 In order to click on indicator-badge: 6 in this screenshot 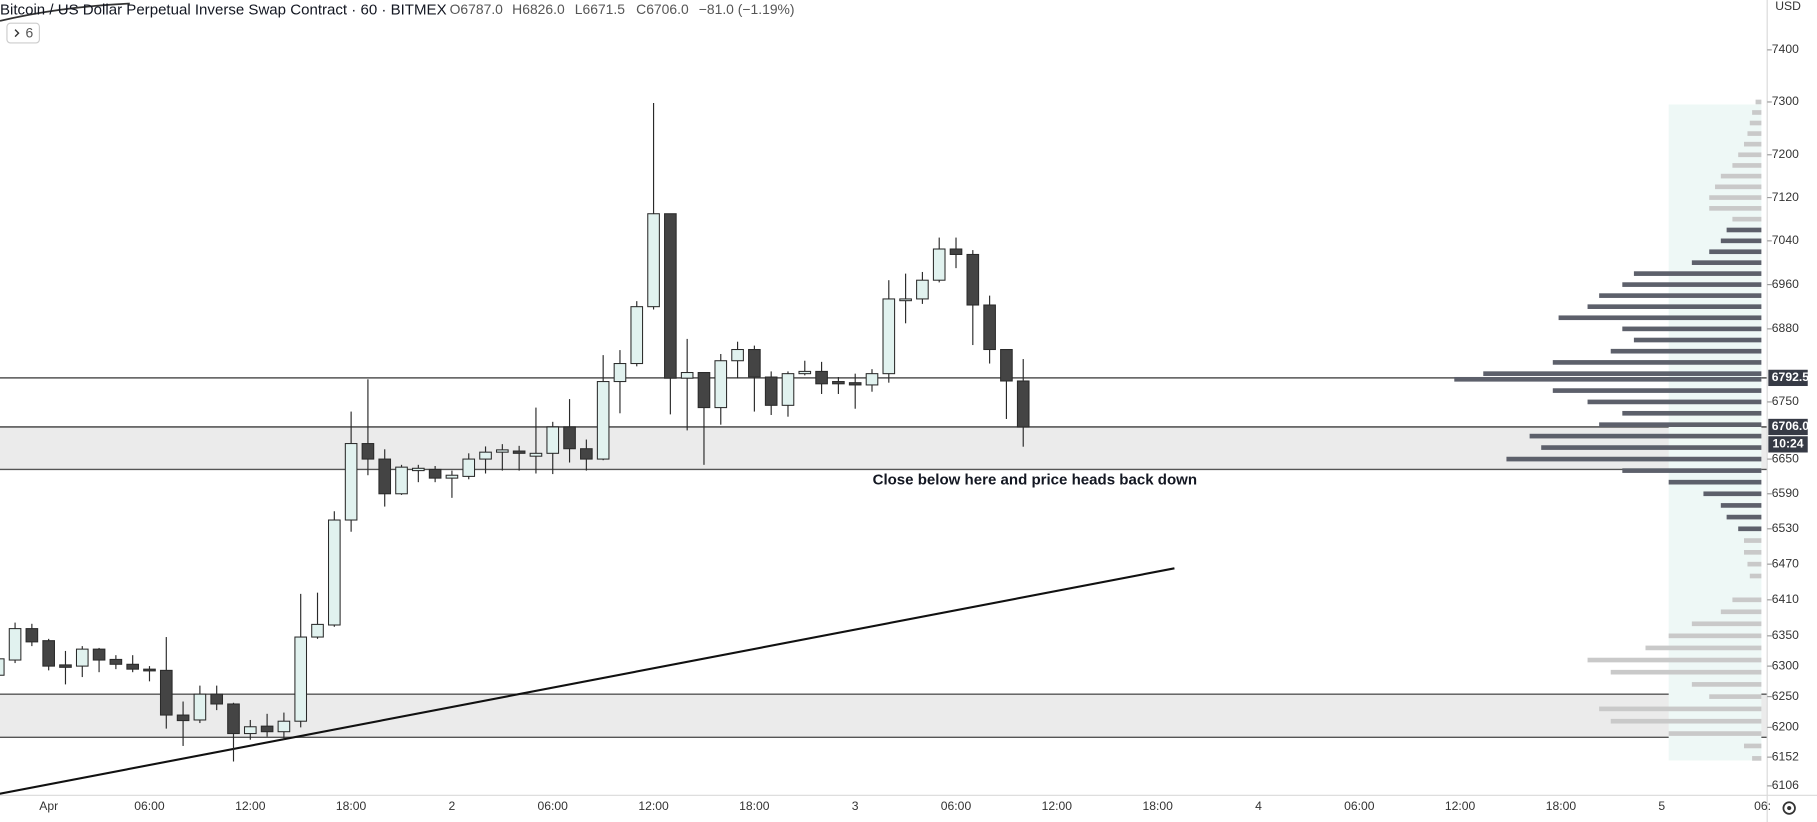, I will do `click(23, 33)`.